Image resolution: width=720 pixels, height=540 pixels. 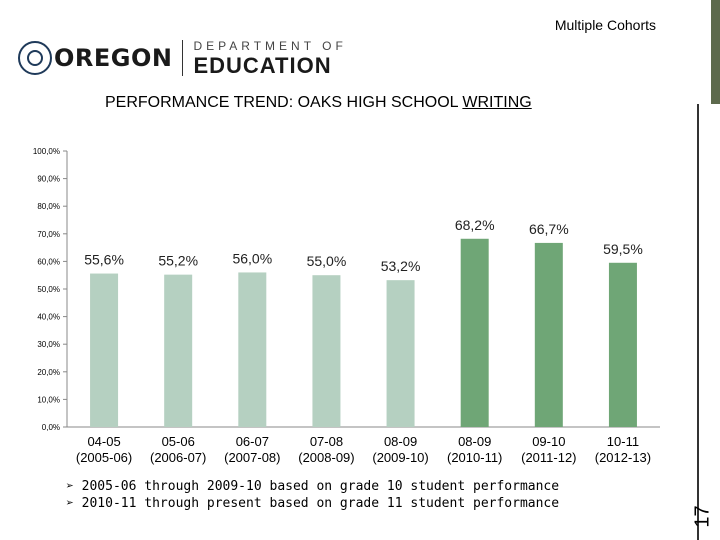 What do you see at coordinates (48, 206) in the screenshot?
I see `y-tick-label: 80,0%` at bounding box center [48, 206].